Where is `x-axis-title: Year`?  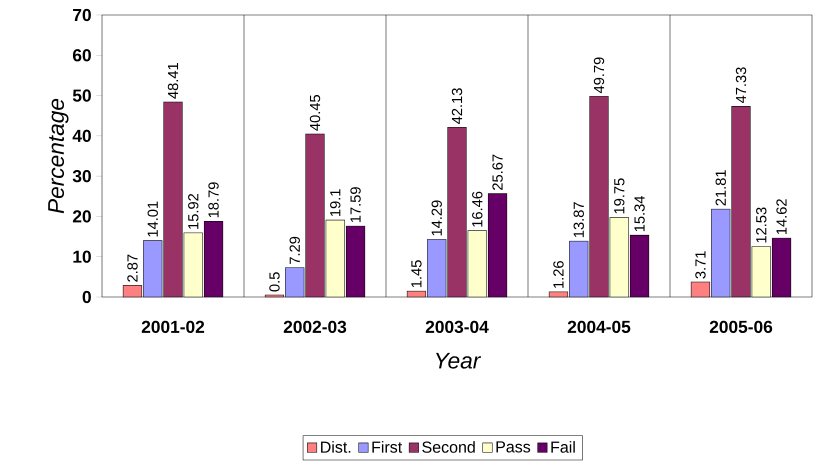 x-axis-title: Year is located at coordinates (459, 360).